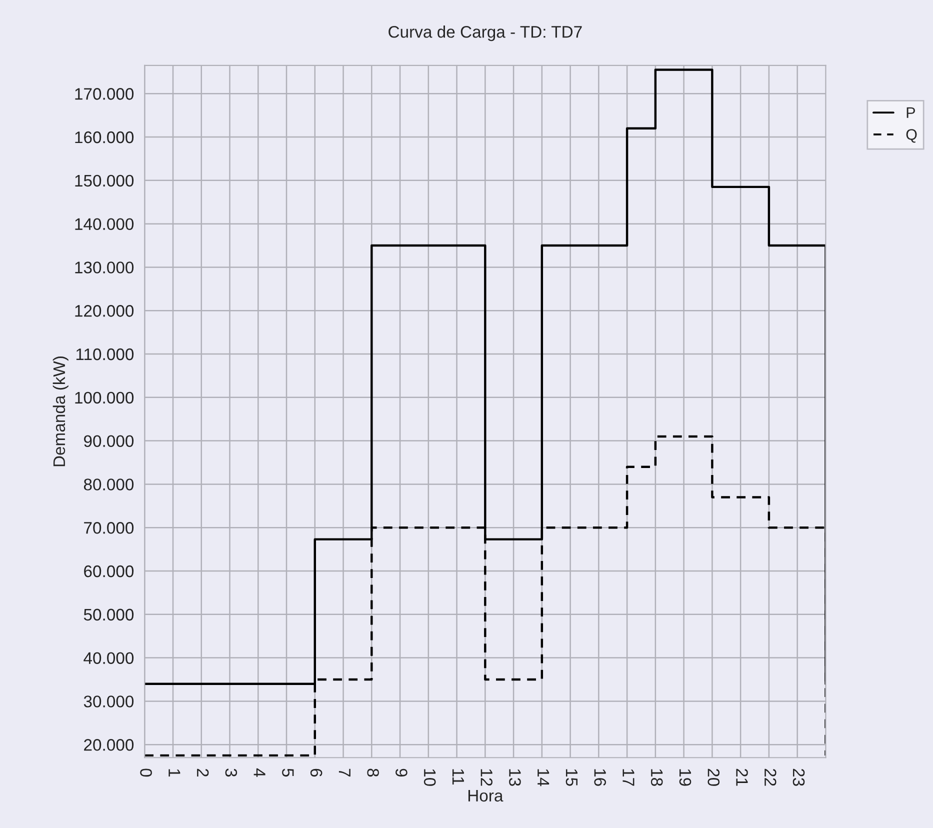 This screenshot has height=828, width=933. What do you see at coordinates (104, 311) in the screenshot?
I see `y-tick-label: 120.000` at bounding box center [104, 311].